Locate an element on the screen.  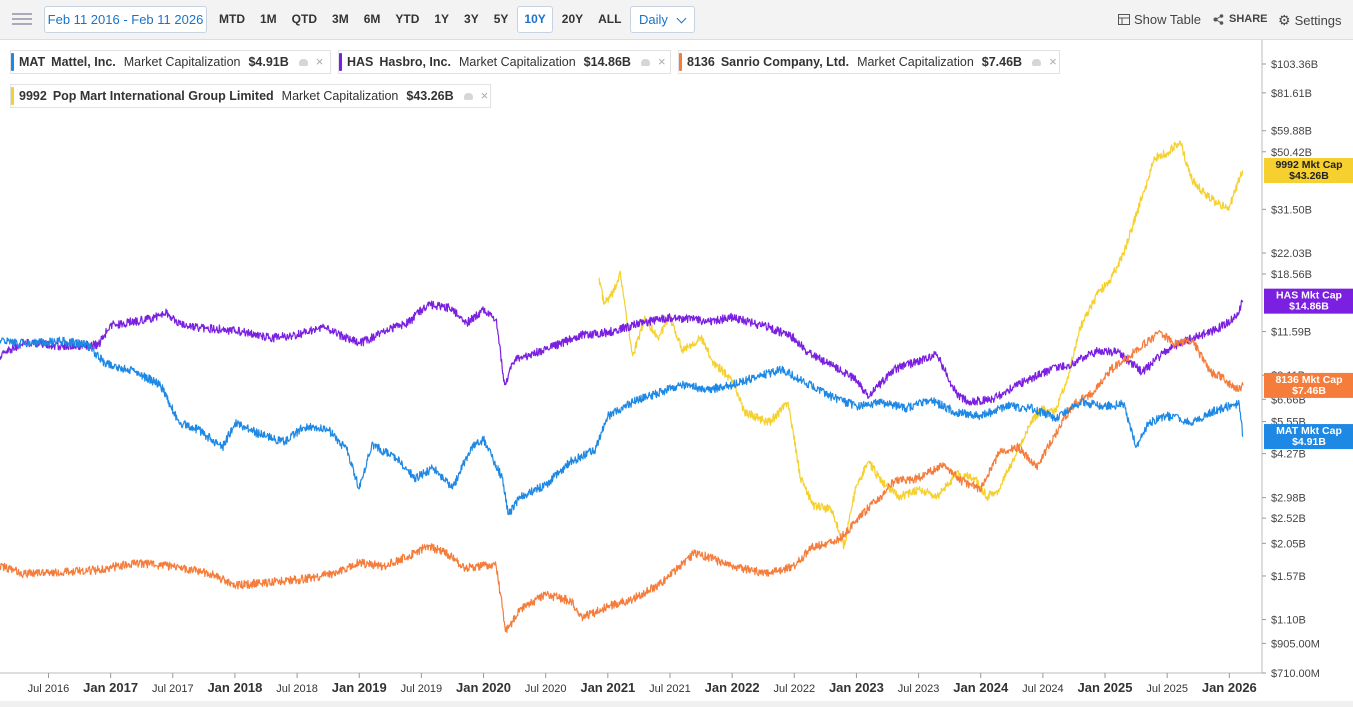
settings-label: Settings is located at coordinates (1318, 20).